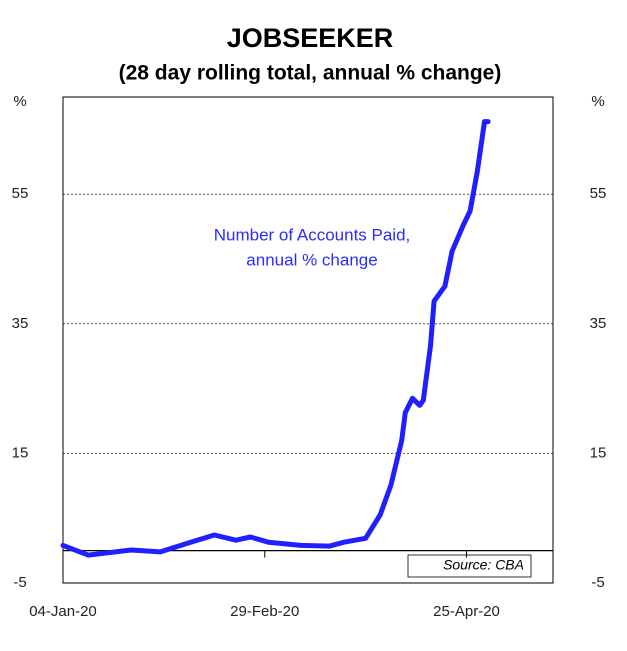 The height and width of the screenshot is (651, 627). I want to click on x-tick-label: 29-Feb-20, so click(264, 611).